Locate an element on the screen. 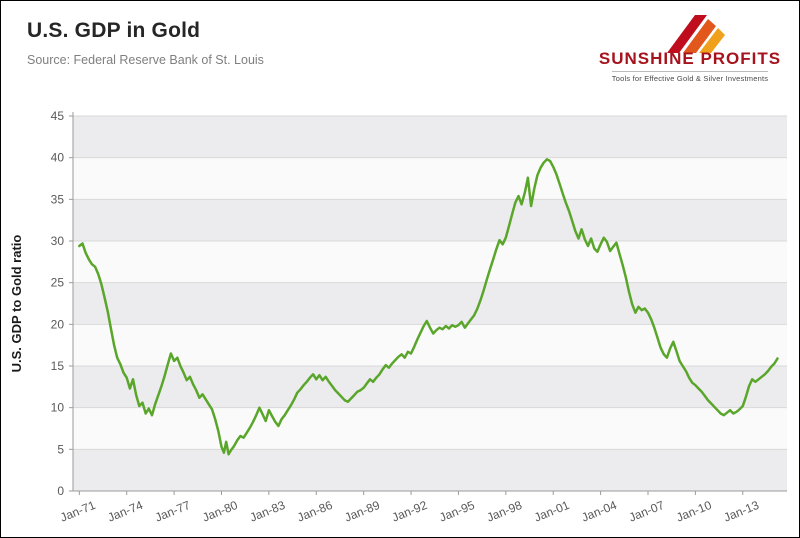 The height and width of the screenshot is (538, 800). svg-text: Jan-83 is located at coordinates (268, 511).